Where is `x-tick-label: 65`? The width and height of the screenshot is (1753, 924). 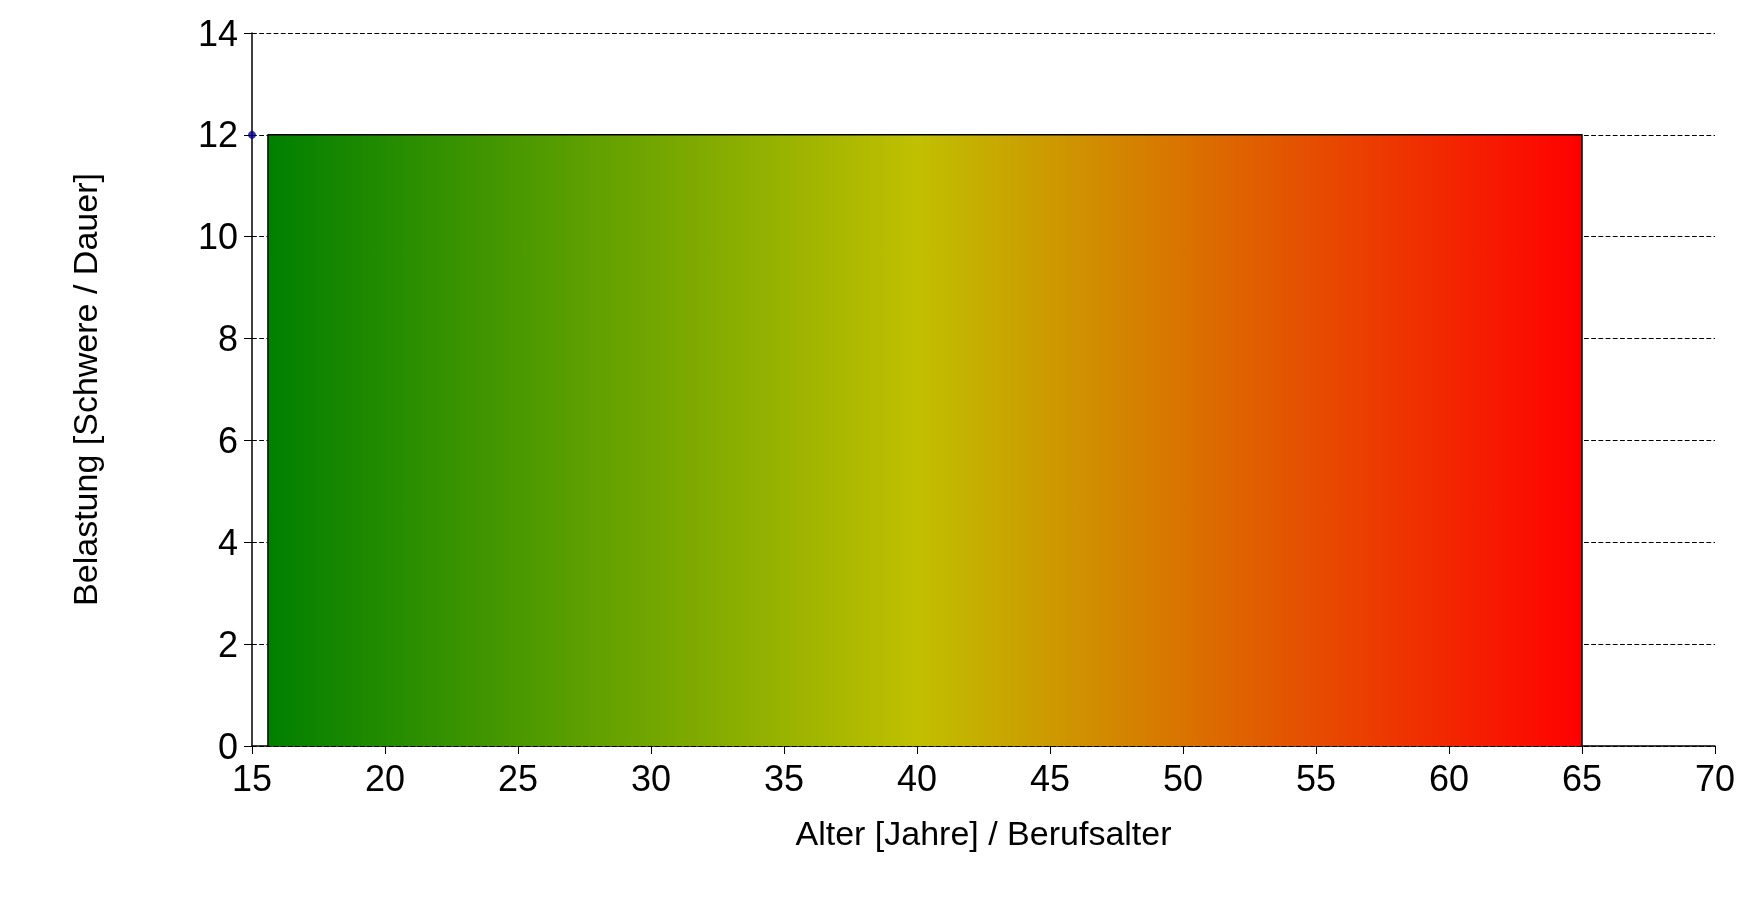
x-tick-label: 65 is located at coordinates (1582, 778).